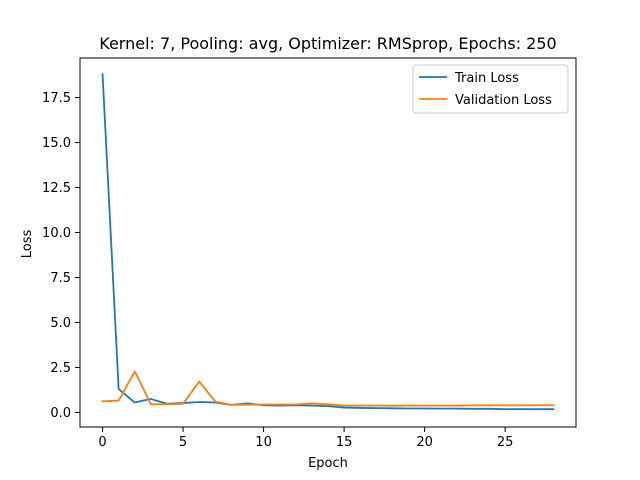 The height and width of the screenshot is (480, 640). What do you see at coordinates (60, 368) in the screenshot?
I see `y-tick-label: 2.5` at bounding box center [60, 368].